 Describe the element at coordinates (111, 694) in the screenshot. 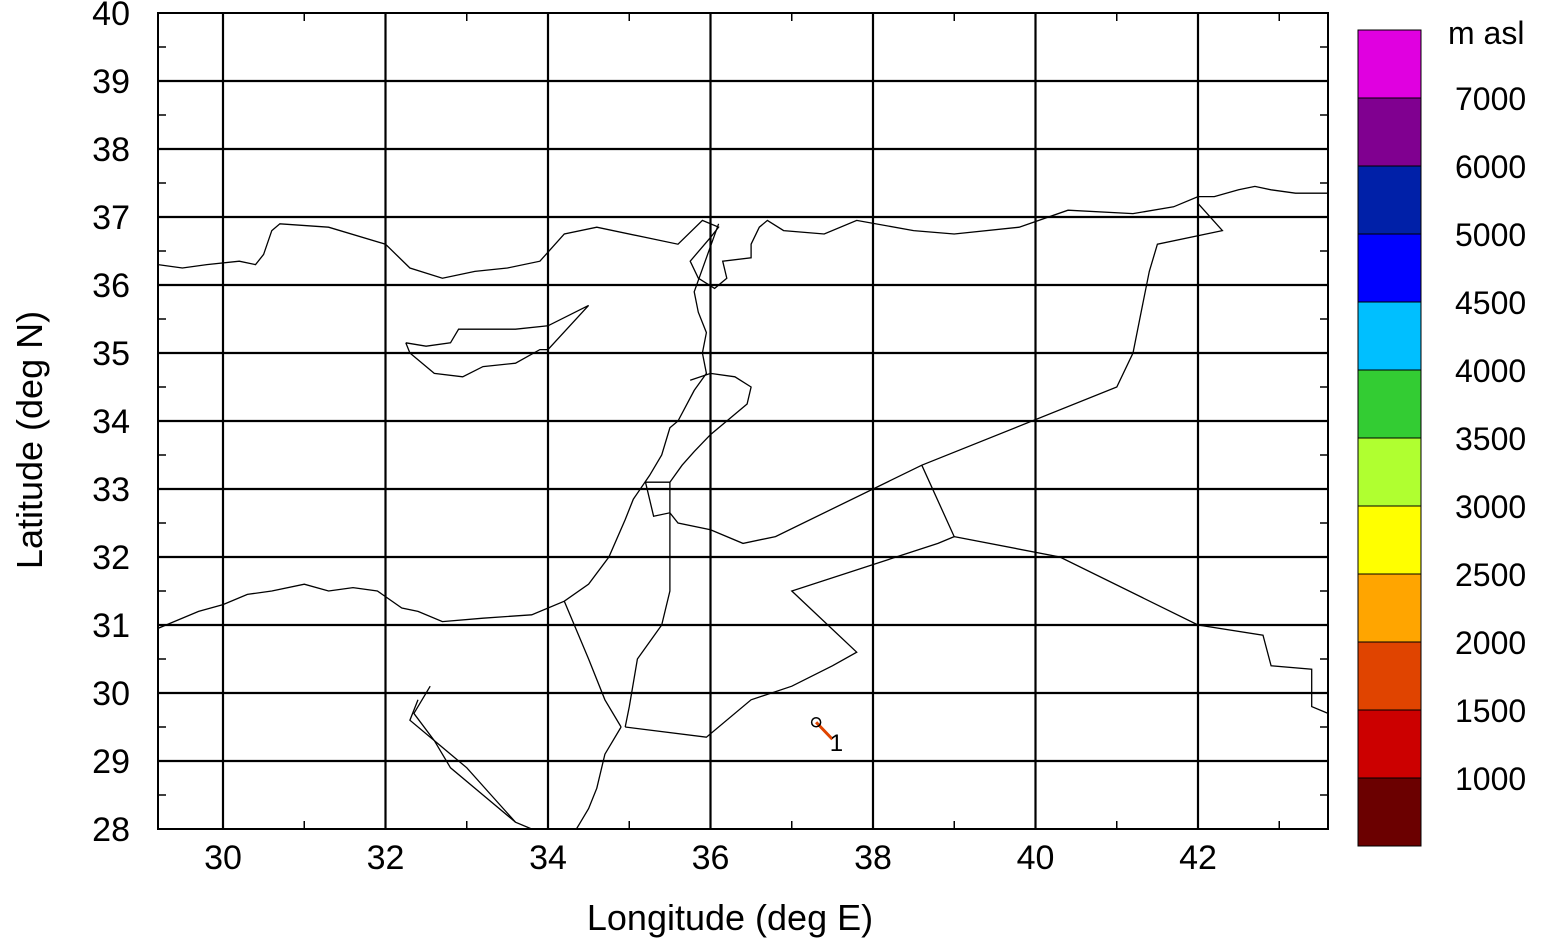

I see `y-tick-label: 30` at that location.